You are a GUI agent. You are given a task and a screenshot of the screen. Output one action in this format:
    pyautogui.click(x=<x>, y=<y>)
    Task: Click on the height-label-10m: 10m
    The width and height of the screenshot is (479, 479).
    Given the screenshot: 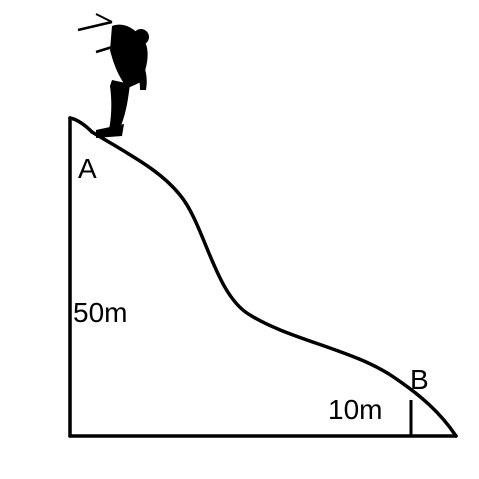 What is the action you would take?
    pyautogui.click(x=355, y=409)
    